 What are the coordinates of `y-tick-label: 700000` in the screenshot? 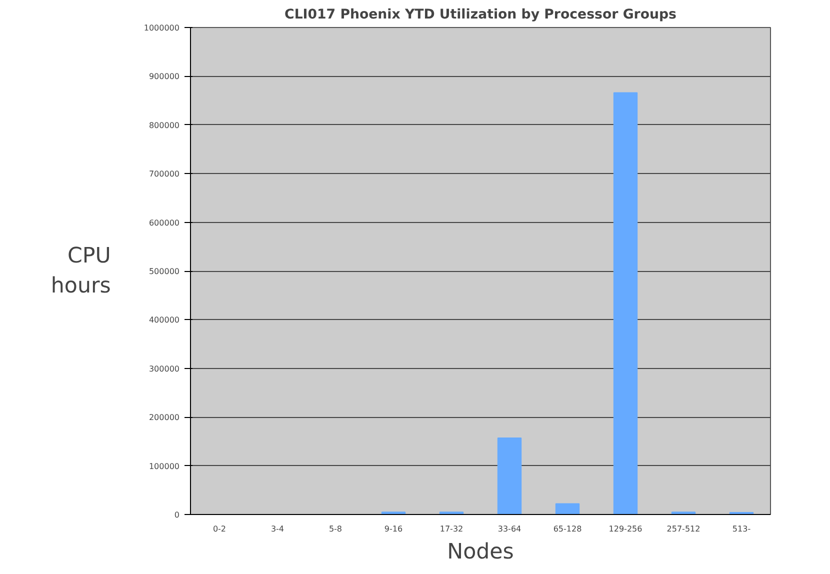 It's located at (164, 174).